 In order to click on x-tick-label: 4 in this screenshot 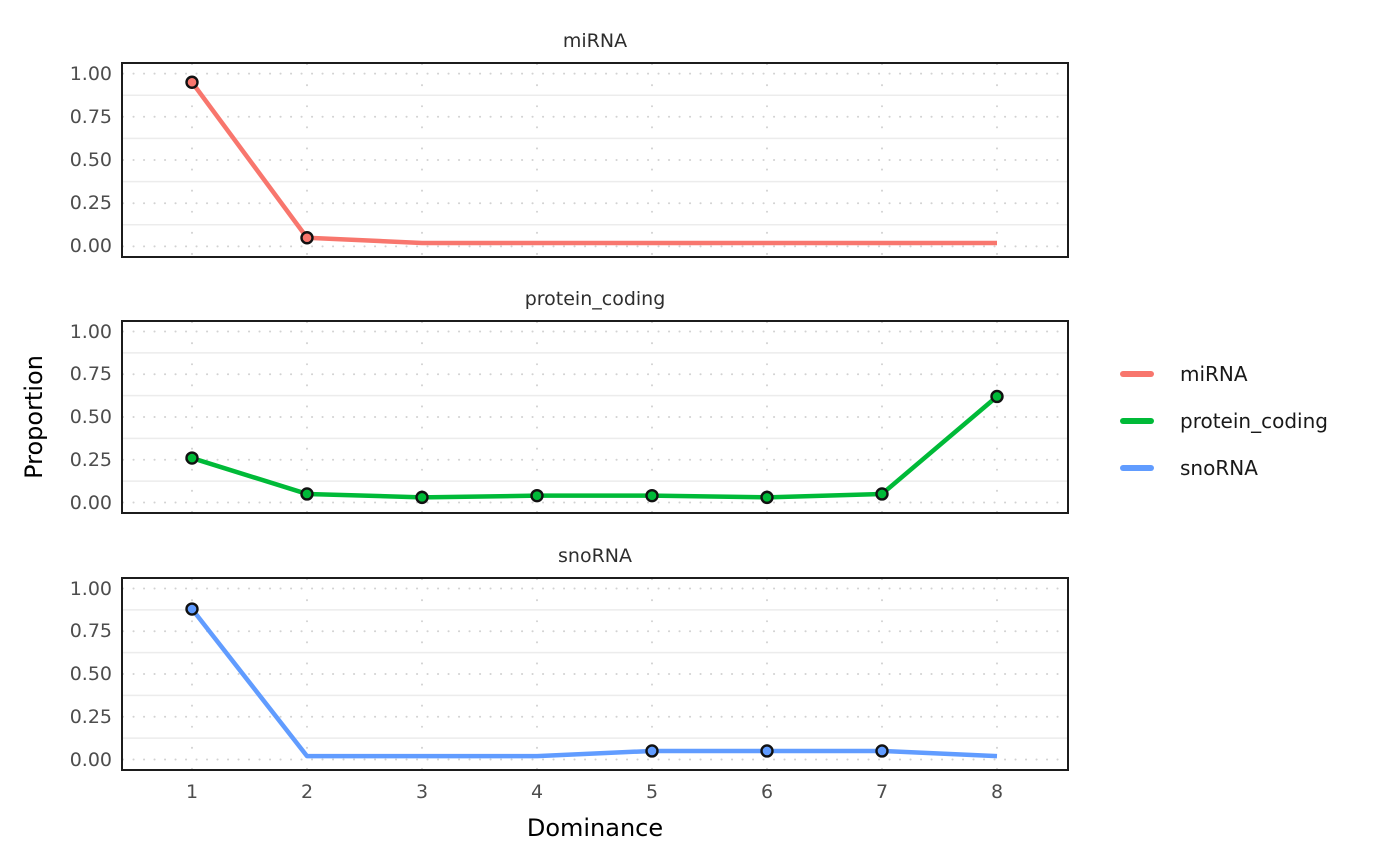, I will do `click(537, 792)`.